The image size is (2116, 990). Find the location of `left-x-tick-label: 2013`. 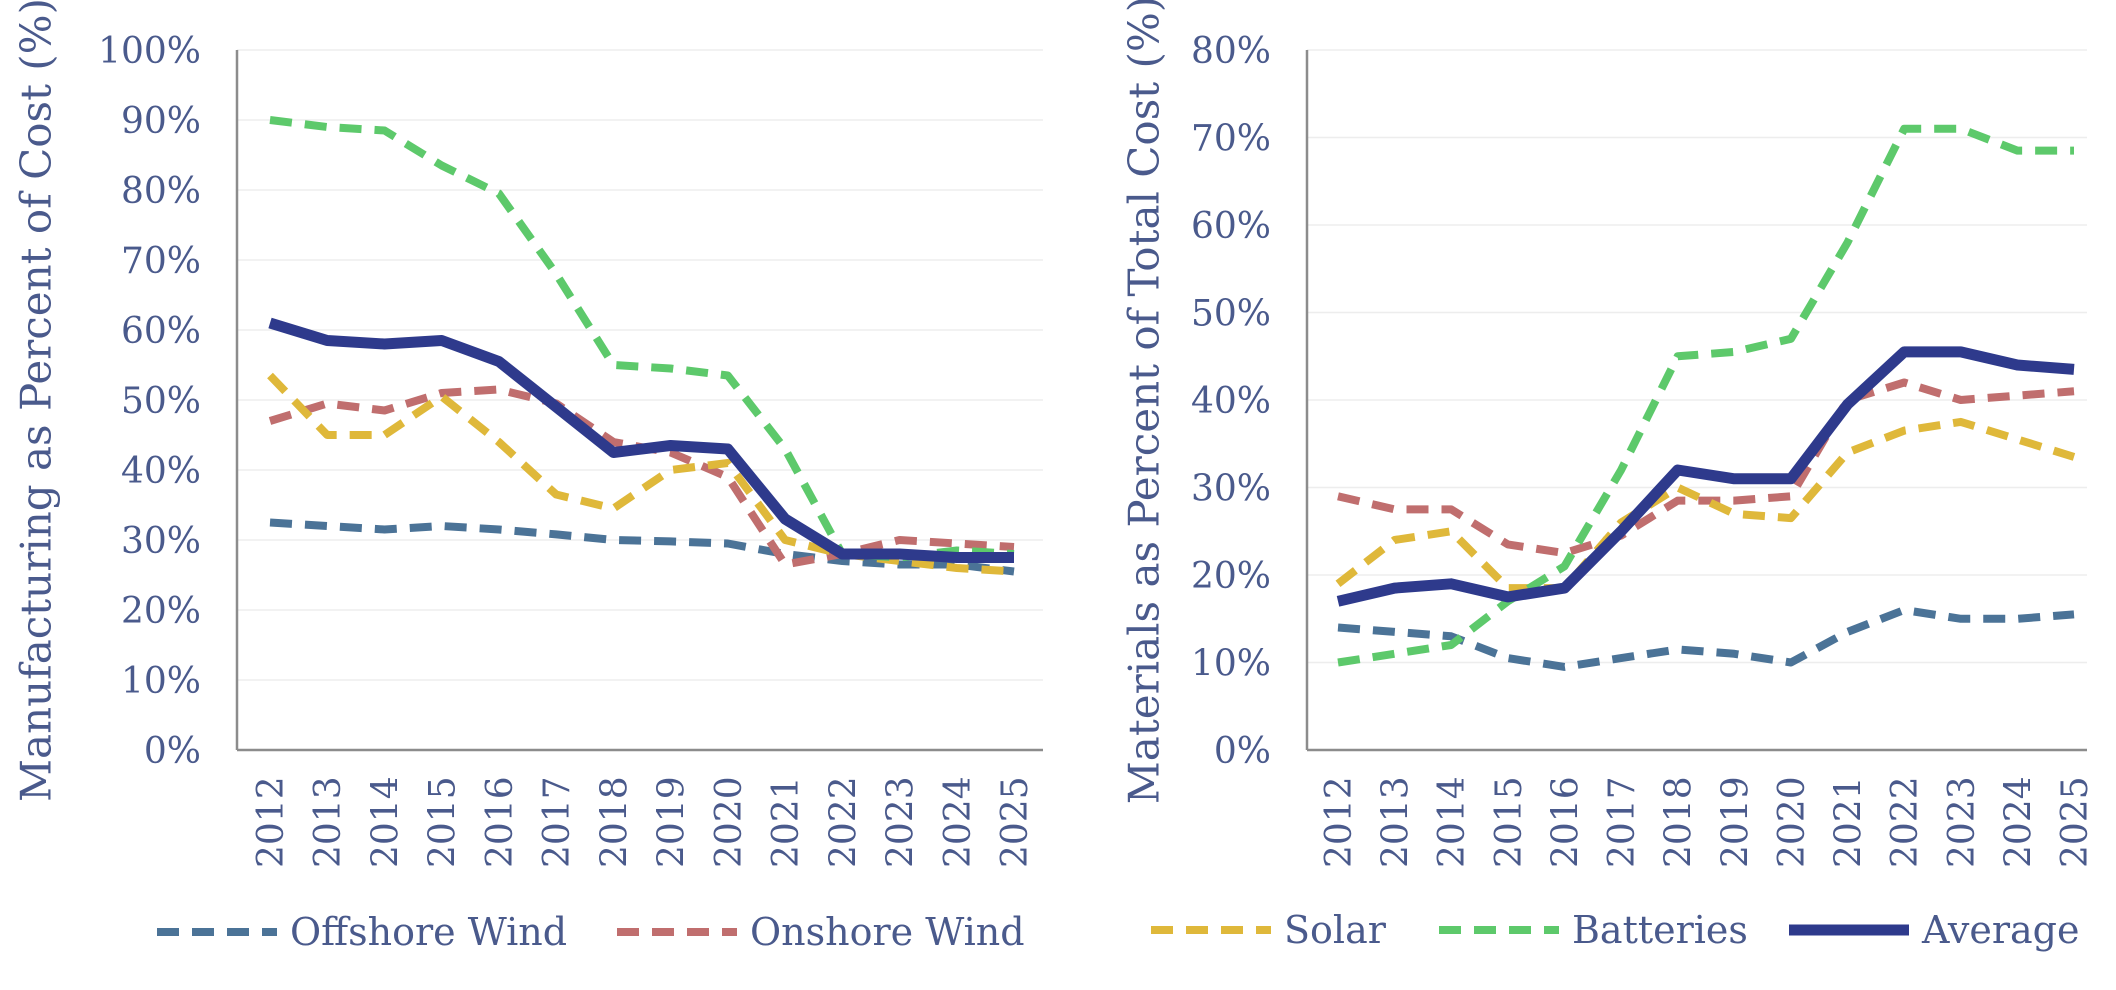

left-x-tick-label: 2013 is located at coordinates (328, 822).